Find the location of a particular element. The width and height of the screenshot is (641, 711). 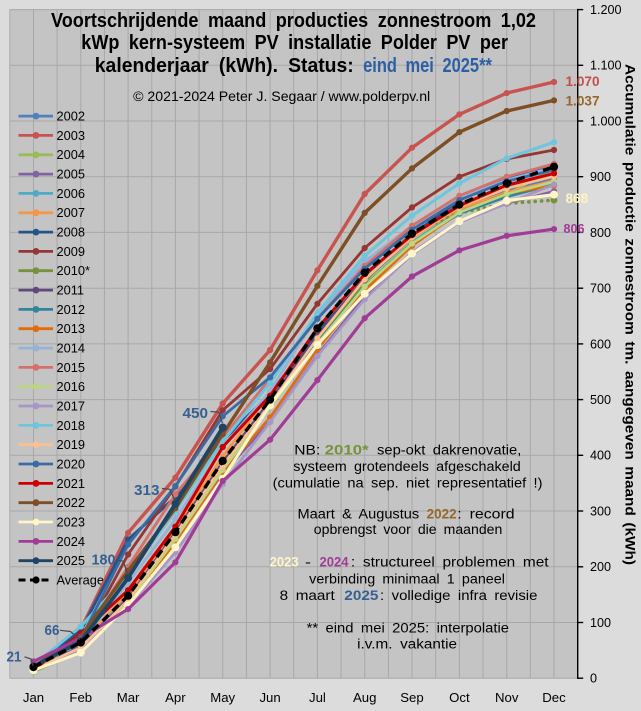

svg-text: 500 is located at coordinates (600, 400).